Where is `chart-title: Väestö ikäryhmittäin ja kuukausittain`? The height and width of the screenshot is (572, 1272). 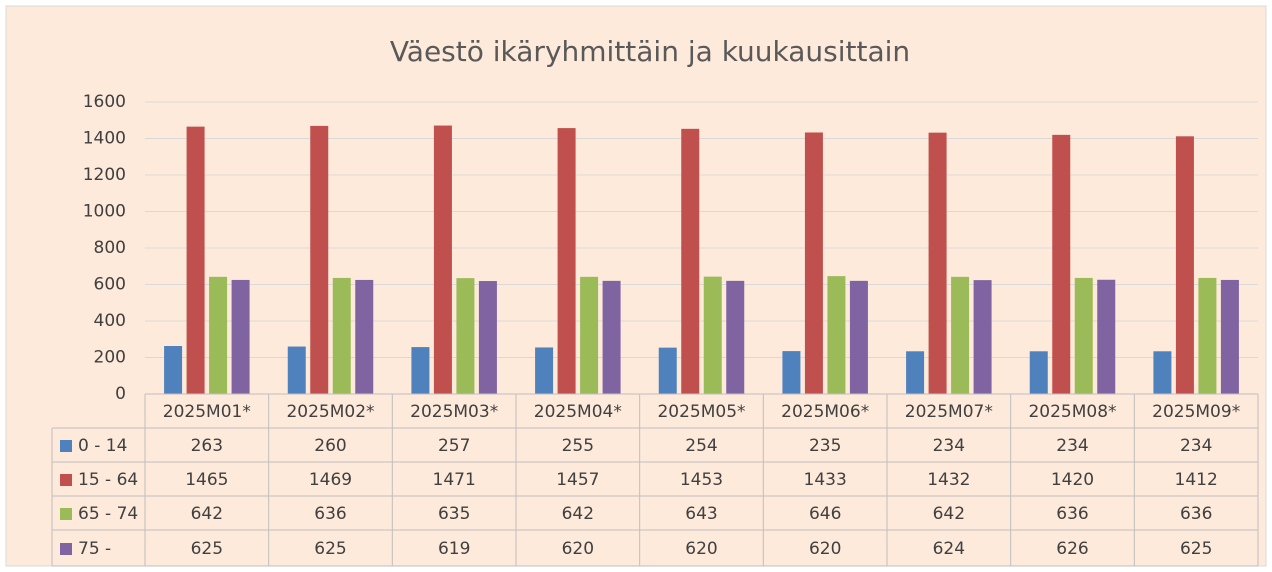
chart-title: Väestö ikäryhmittäin ja kuukausittain is located at coordinates (650, 51).